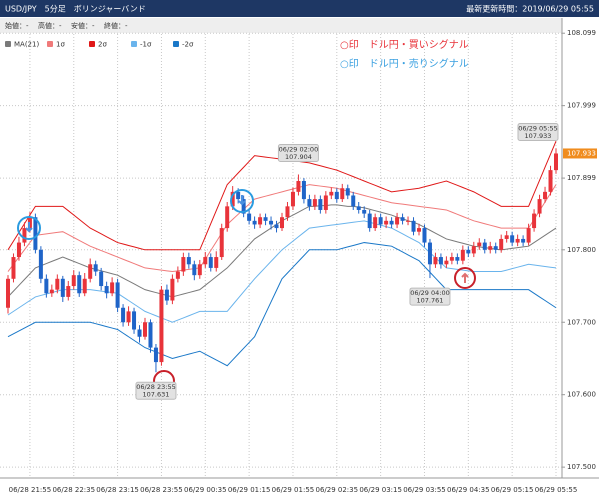 Image resolution: width=599 pixels, height=495 pixels. I want to click on y-tick-label: 107.600, so click(581, 395).